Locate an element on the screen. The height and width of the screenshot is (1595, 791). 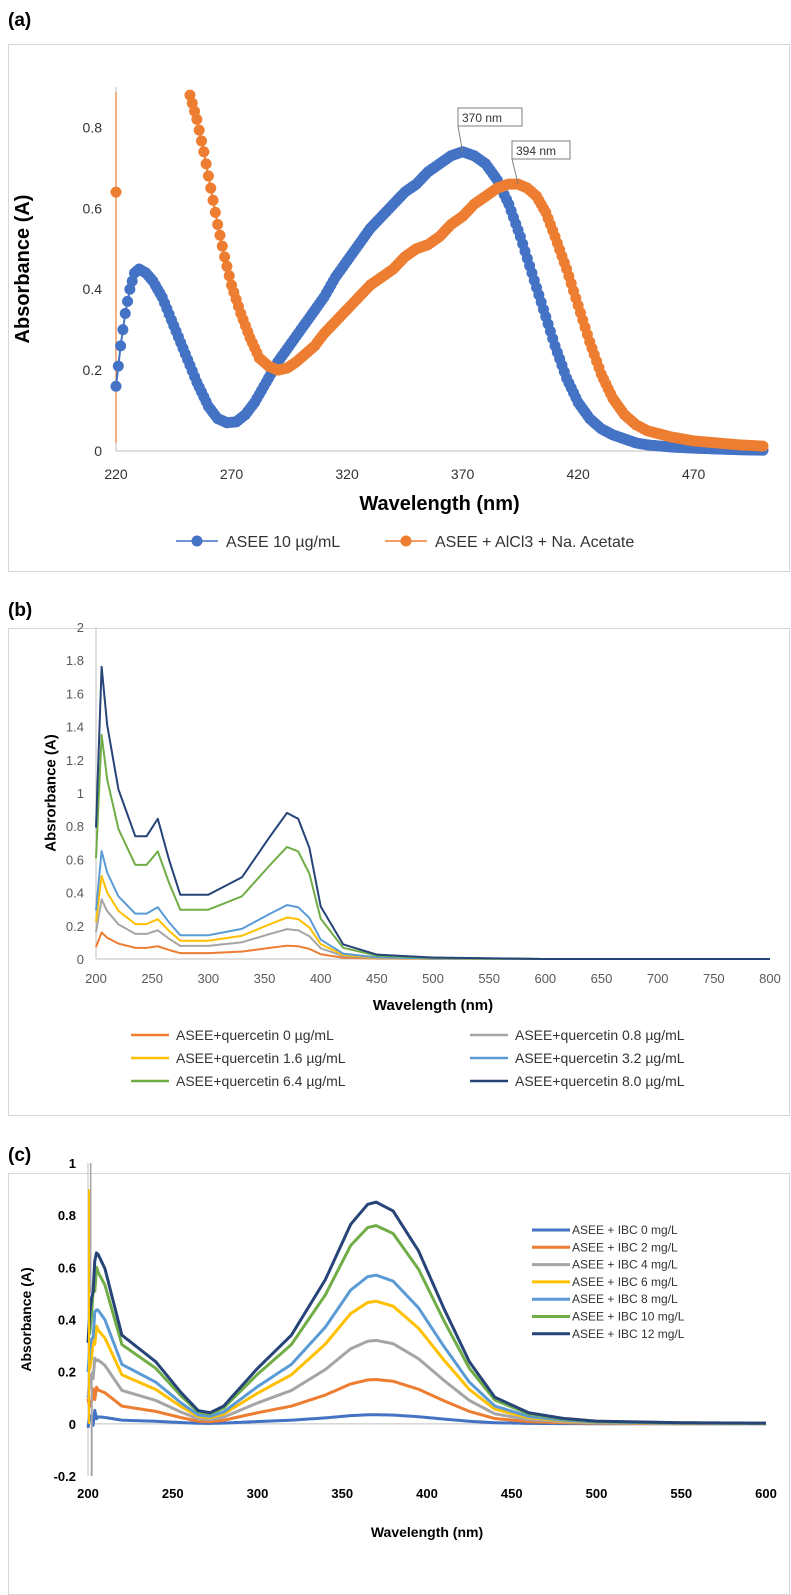
chart-c-y-tick-label: 1 is located at coordinates (72, 1163).